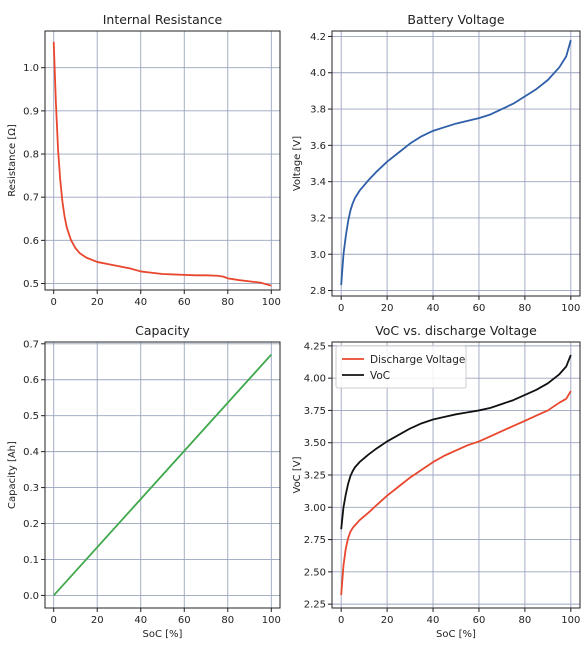 The image size is (587, 651). I want to click on legend: Discharge Voltage VoC, so click(401, 367).